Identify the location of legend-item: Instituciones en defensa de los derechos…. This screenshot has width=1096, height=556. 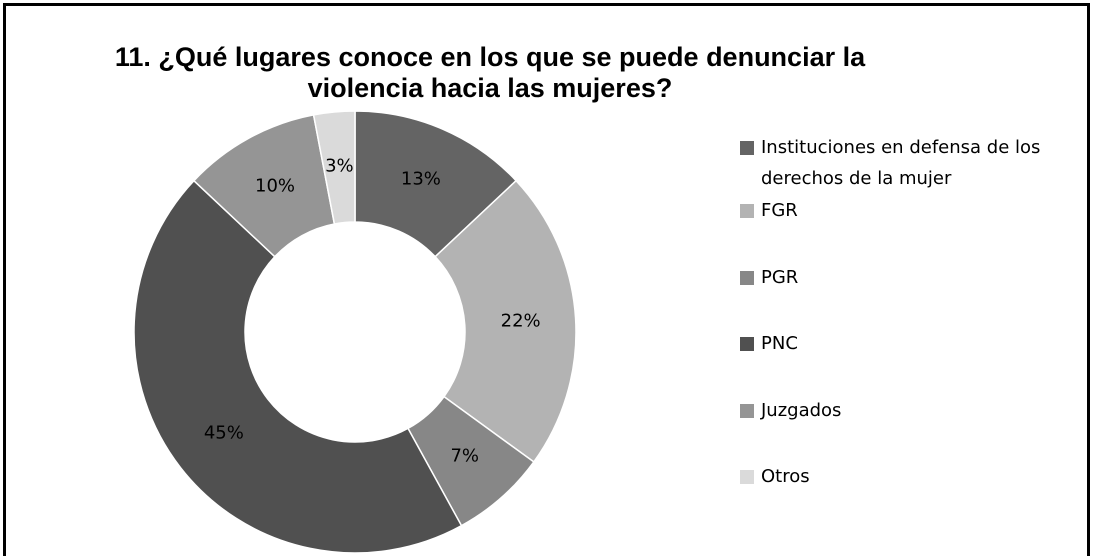
(915, 163).